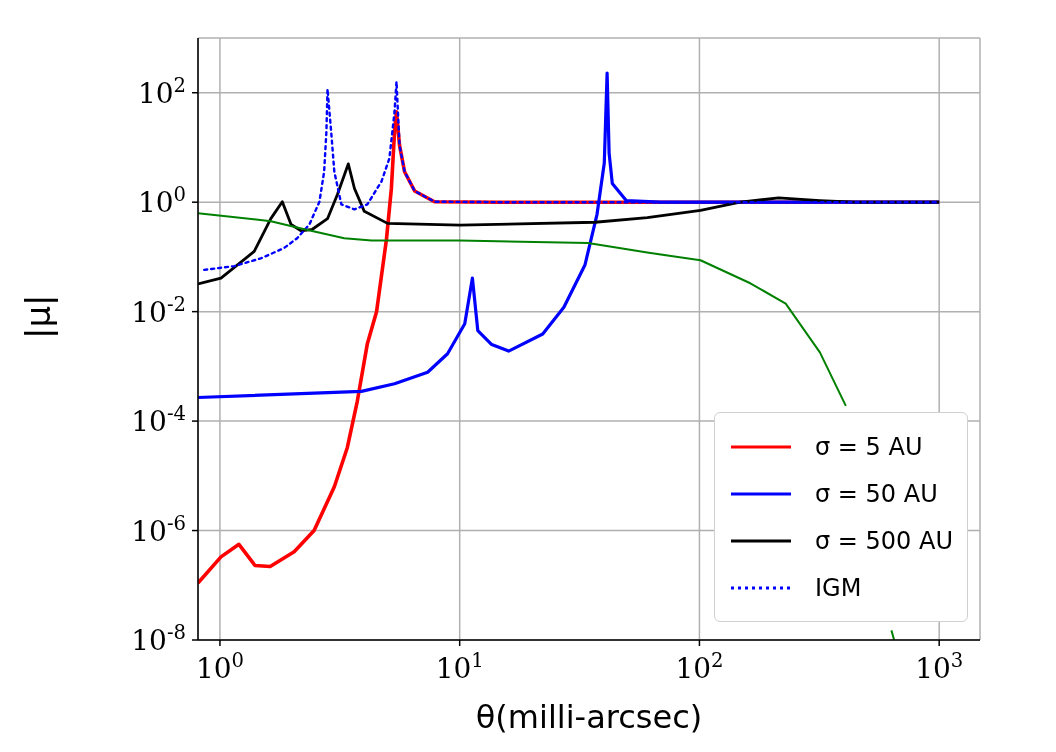 Image resolution: width=1056 pixels, height=752 pixels. What do you see at coordinates (158, 420) in the screenshot?
I see `y-tick-label: 10$^{-4}$` at bounding box center [158, 420].